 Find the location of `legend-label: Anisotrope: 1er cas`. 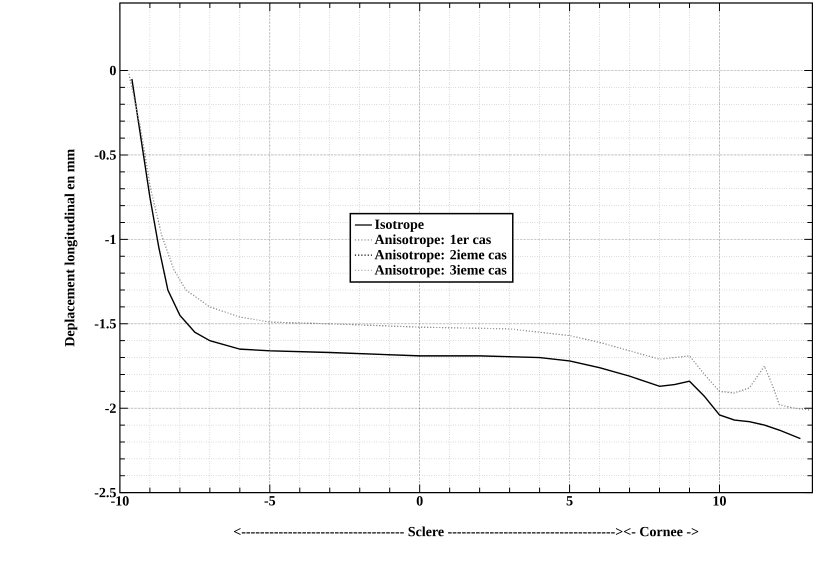

legend-label: Anisotrope: 1er cas is located at coordinates (432, 241).